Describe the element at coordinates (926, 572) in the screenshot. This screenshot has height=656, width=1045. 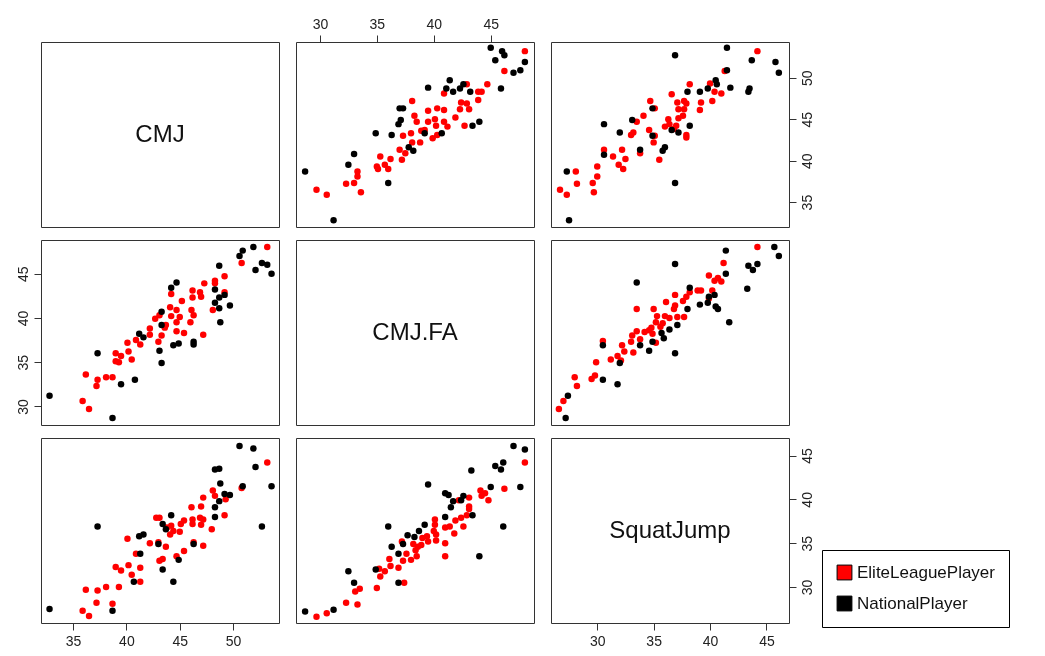
I see `legend-label: EliteLeaguePlayer` at that location.